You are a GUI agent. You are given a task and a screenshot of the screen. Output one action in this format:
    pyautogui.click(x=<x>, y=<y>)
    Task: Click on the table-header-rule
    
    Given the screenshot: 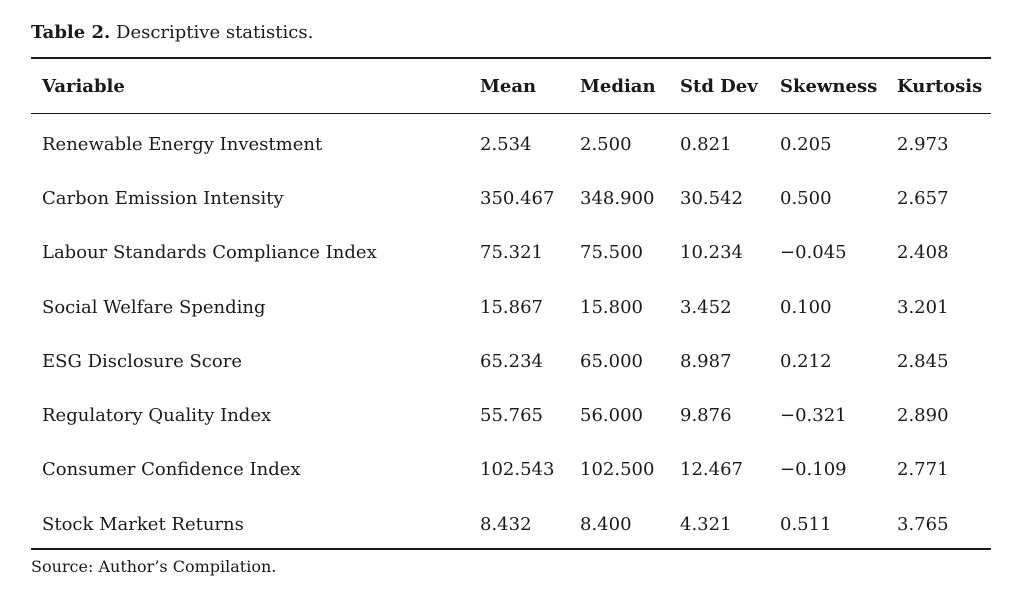 What is the action you would take?
    pyautogui.click(x=511, y=113)
    